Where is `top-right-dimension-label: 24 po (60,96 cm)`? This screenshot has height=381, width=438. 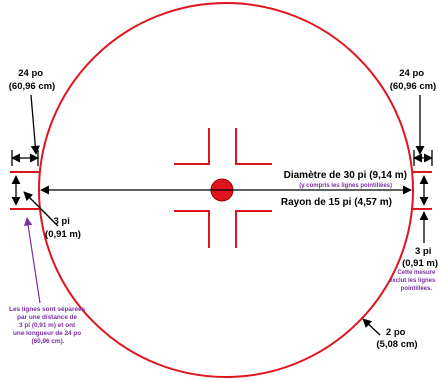 top-right-dimension-label: 24 po (60,96 cm) is located at coordinates (413, 80).